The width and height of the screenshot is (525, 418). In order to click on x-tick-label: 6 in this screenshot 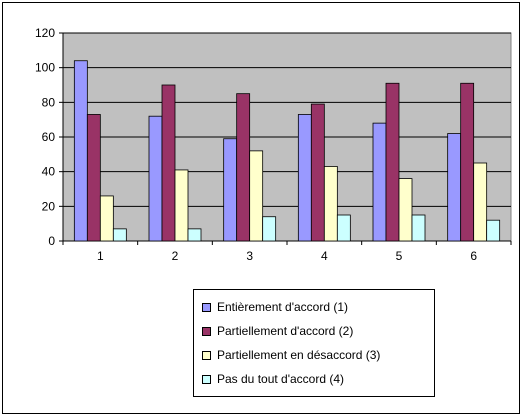, I will do `click(473, 256)`.